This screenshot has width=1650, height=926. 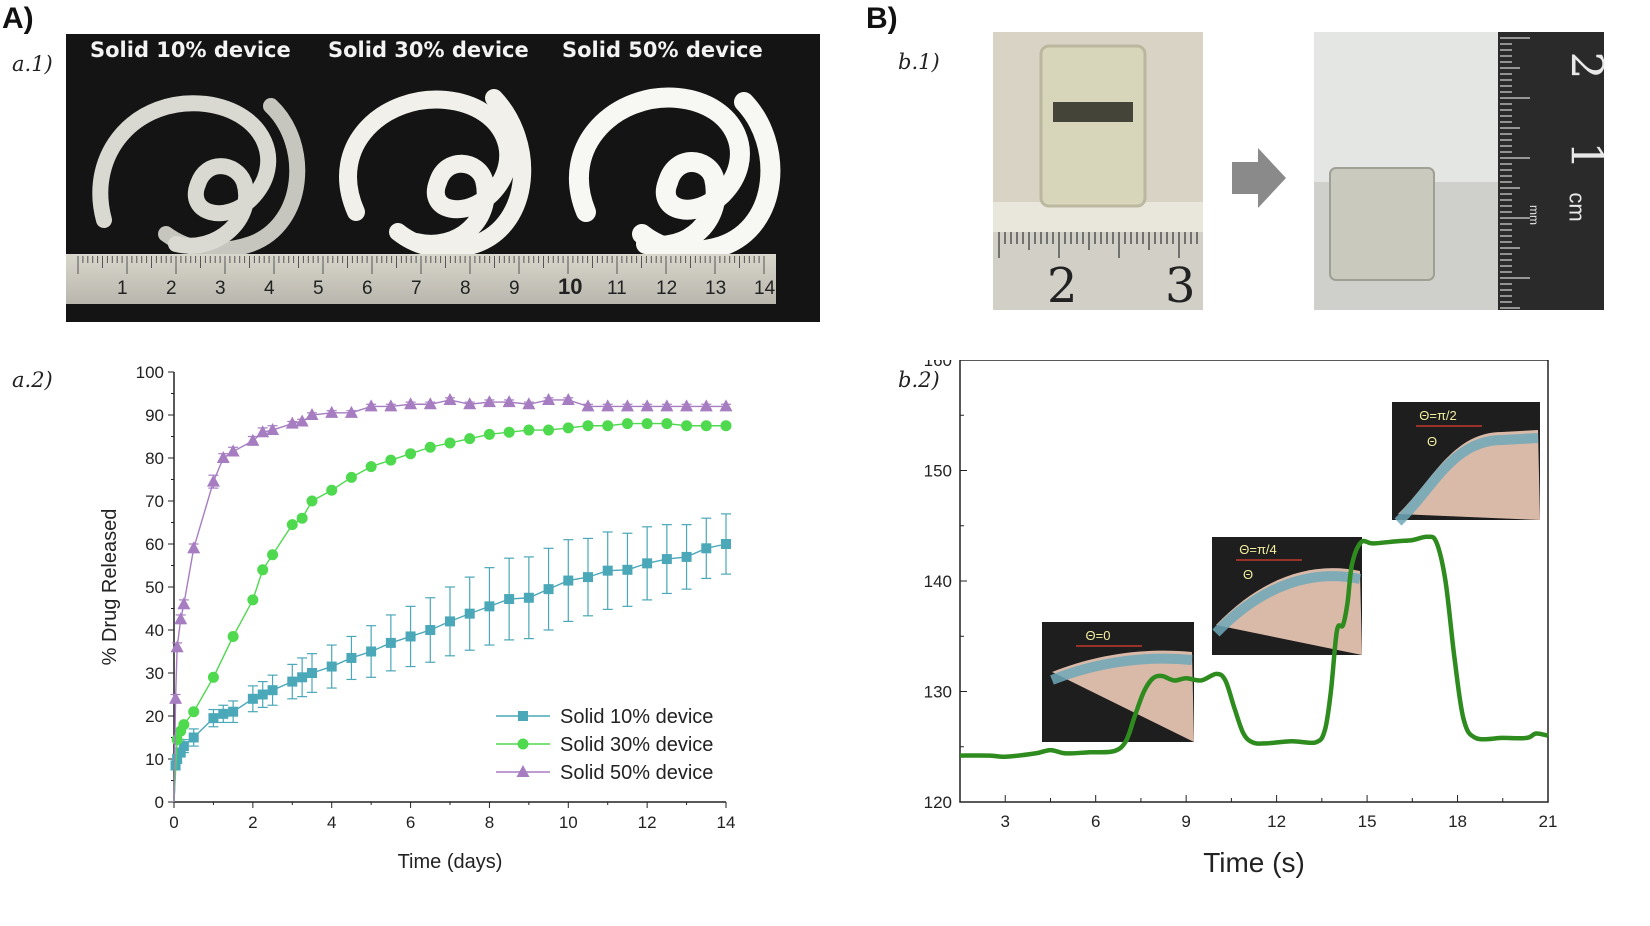 What do you see at coordinates (428, 50) in the screenshot?
I see `device-title-30: Solid 30% device` at bounding box center [428, 50].